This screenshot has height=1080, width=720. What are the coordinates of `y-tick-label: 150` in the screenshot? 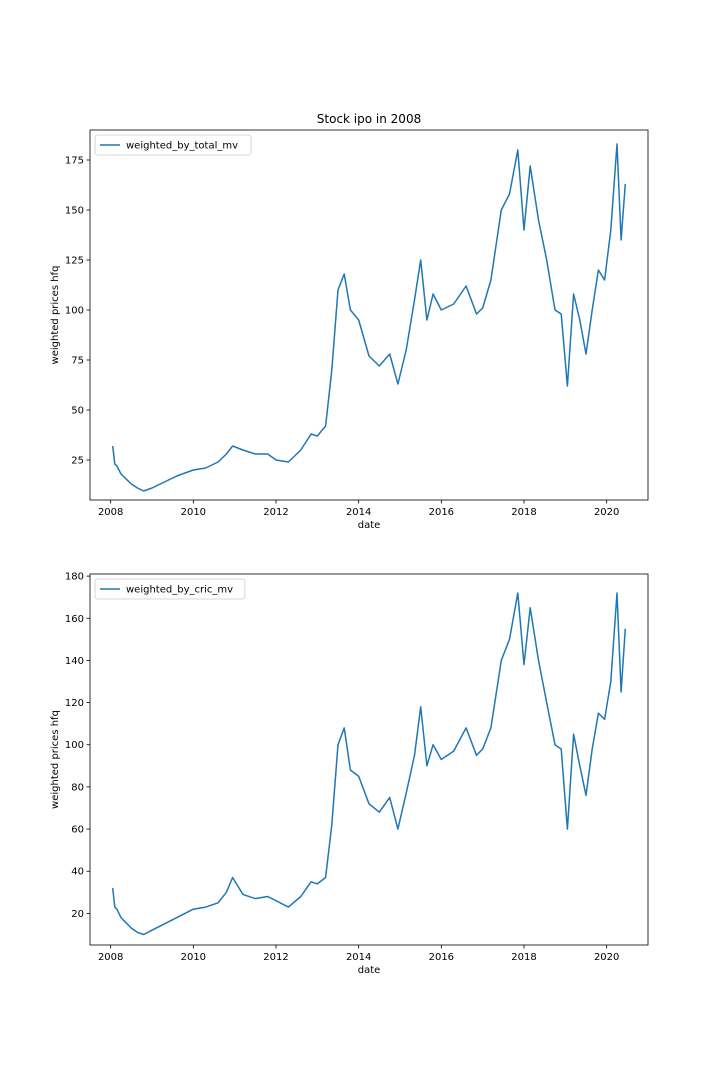 It's located at (74, 211).